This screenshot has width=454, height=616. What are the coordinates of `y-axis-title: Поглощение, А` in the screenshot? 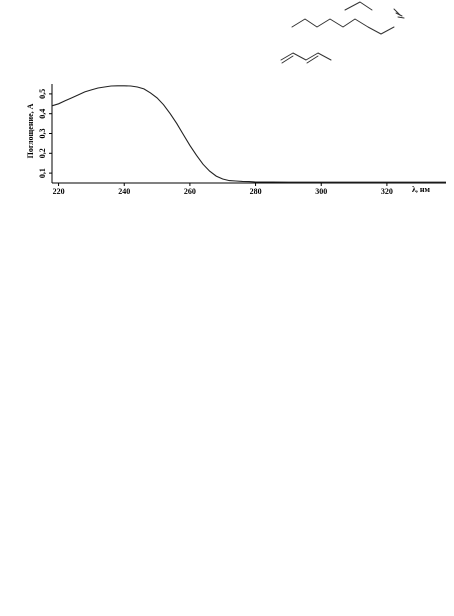 It's located at (30, 130).